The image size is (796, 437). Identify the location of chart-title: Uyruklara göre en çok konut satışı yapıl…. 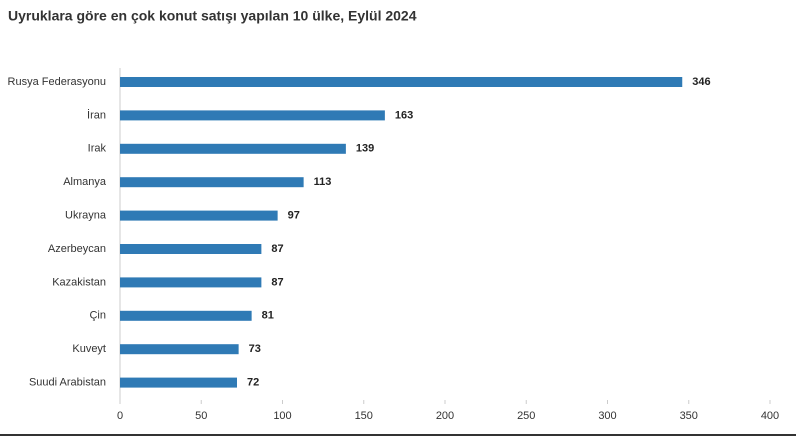
(212, 16).